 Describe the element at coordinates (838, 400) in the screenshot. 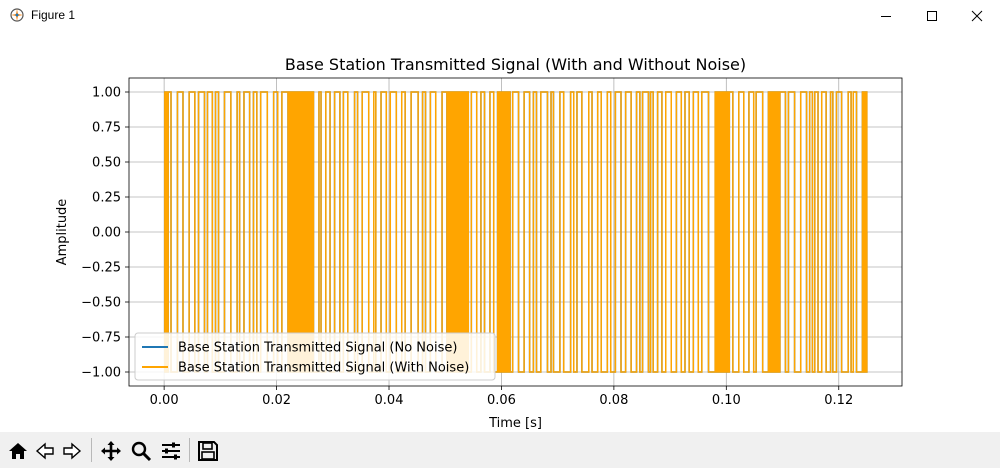

I see `x-tick-label: 0.12` at that location.